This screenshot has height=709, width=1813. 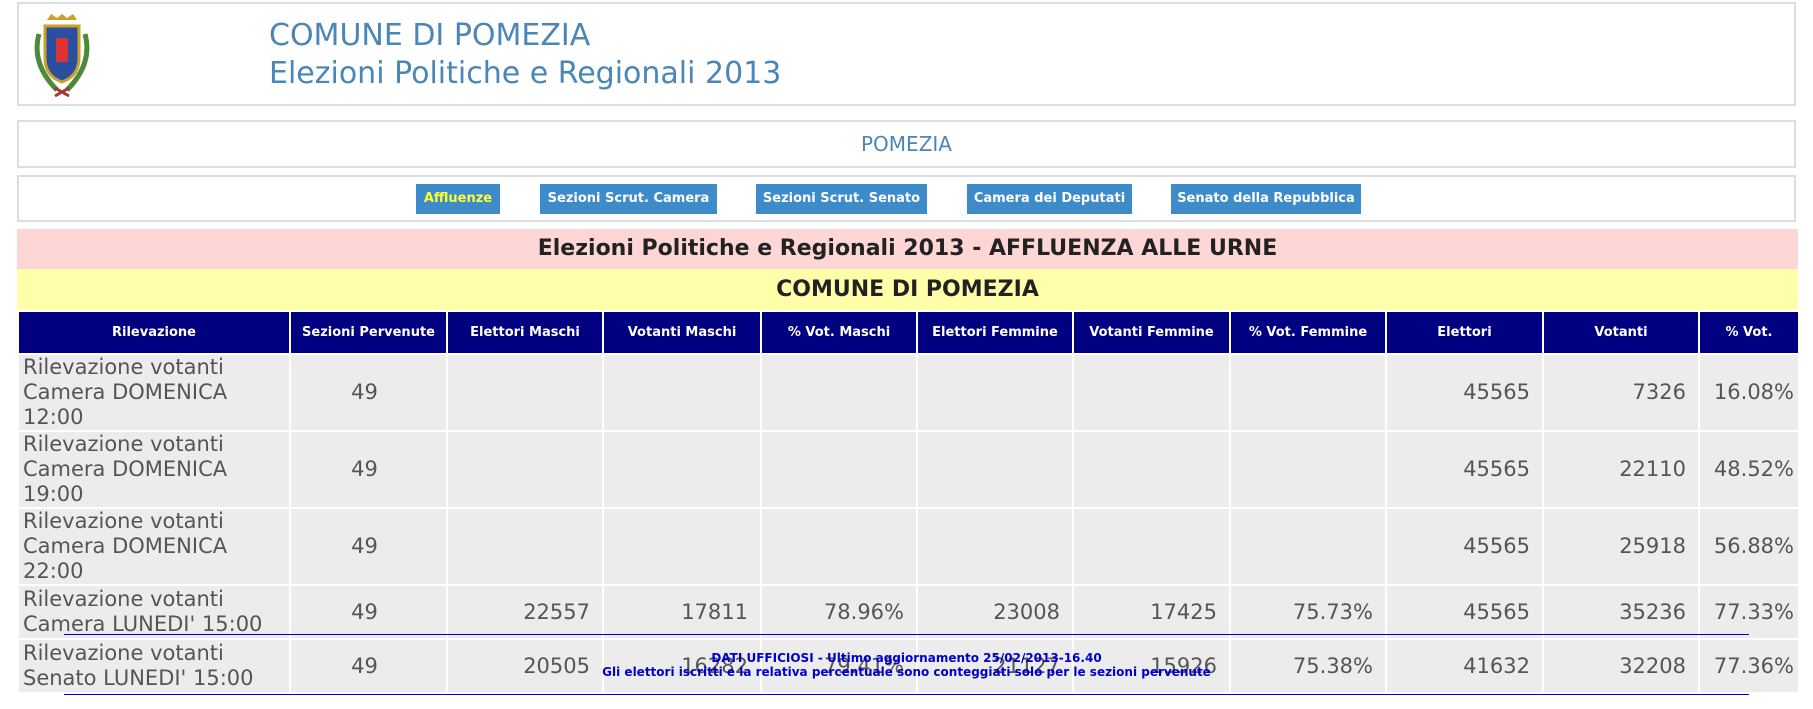 I want to click on table-cell: Rilevazione votanti Senato LUNEDI' 15:00, so click(x=154, y=666).